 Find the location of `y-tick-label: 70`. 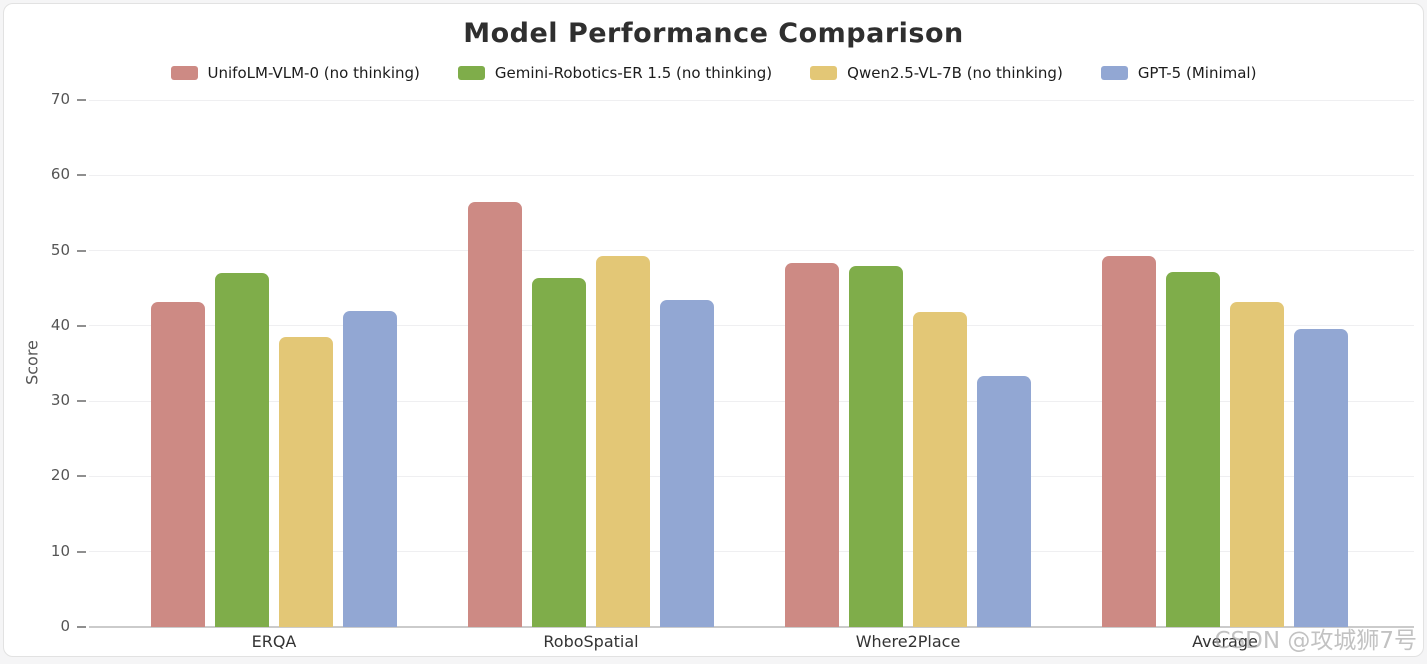

y-tick-label: 70 is located at coordinates (60, 99).